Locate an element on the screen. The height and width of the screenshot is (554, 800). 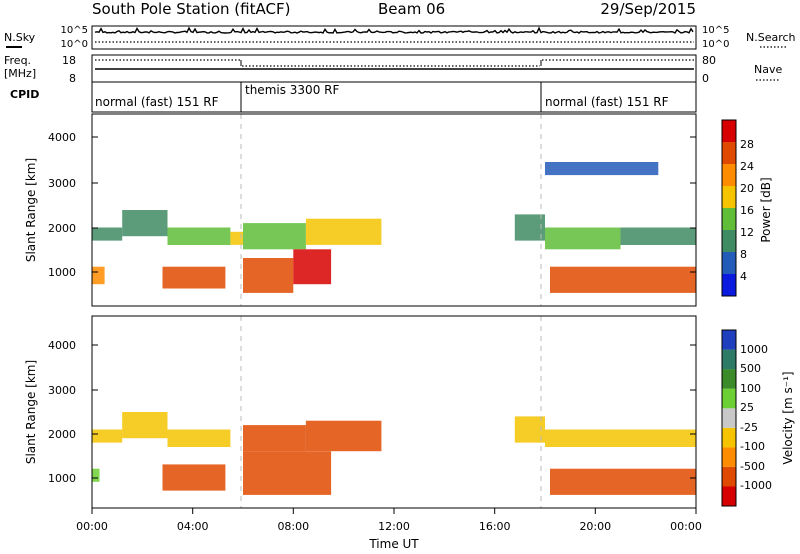
power-cbar-tick-8: 8 is located at coordinates (743, 254).